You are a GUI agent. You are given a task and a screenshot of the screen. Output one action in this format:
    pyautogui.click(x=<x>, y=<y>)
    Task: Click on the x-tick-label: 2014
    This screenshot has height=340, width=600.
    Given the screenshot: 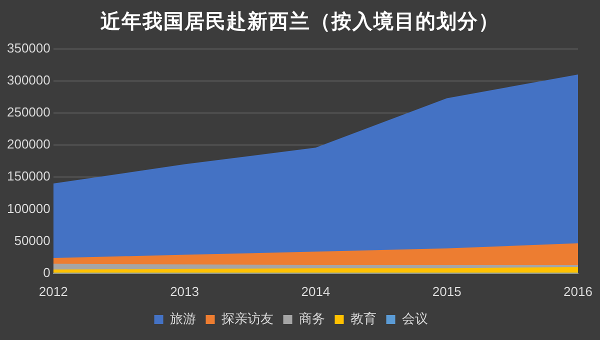 What is the action you would take?
    pyautogui.click(x=315, y=291)
    